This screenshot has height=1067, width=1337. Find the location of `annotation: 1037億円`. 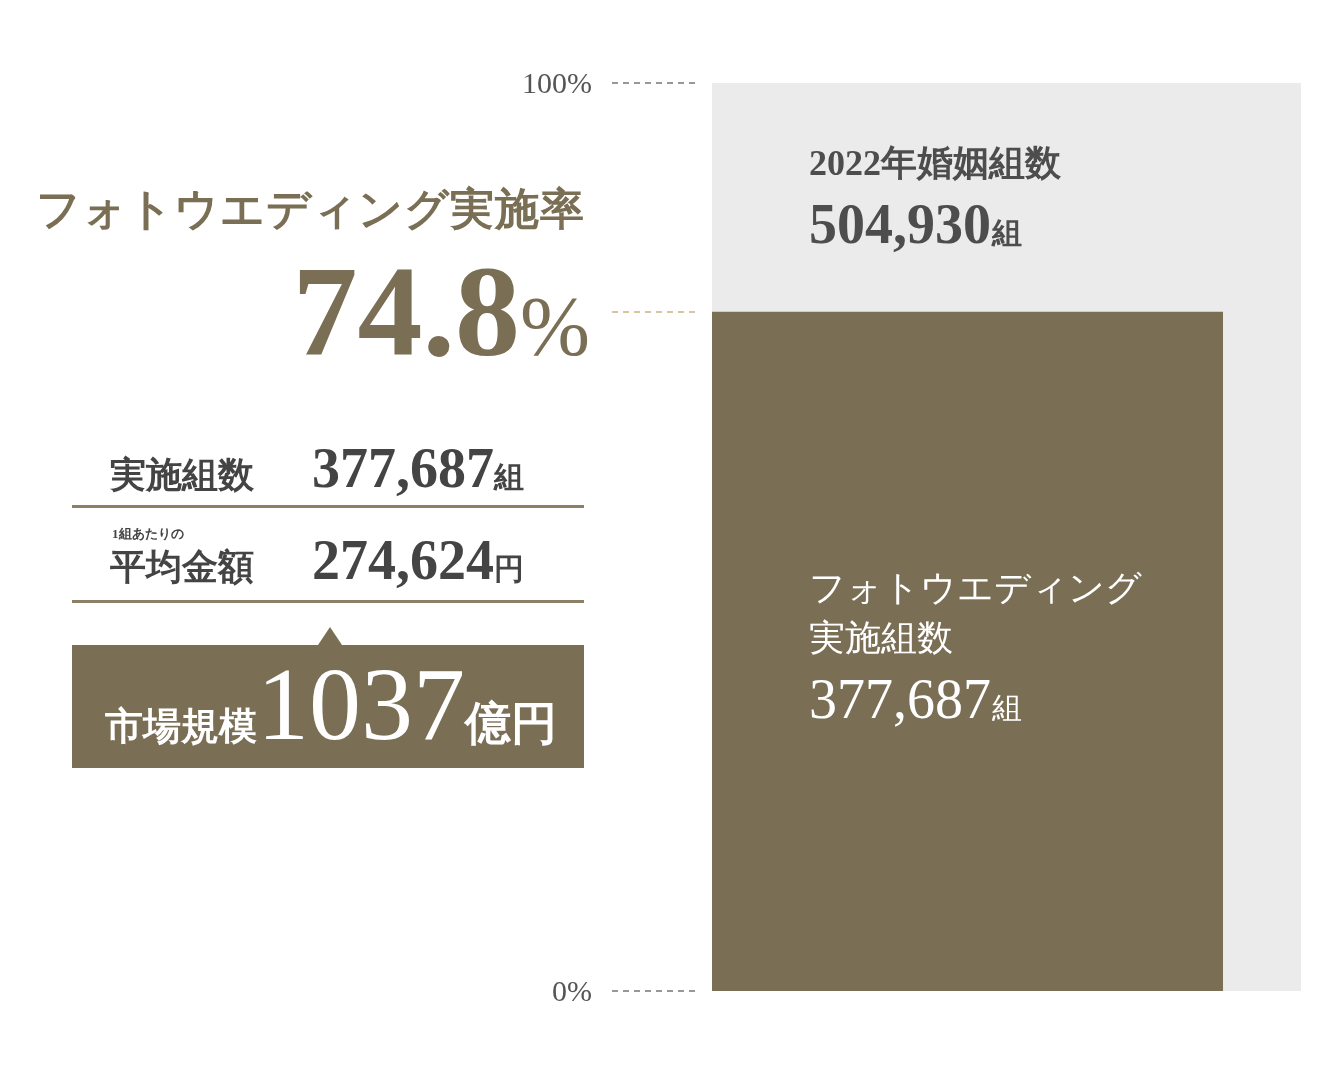

annotation: 1037億円 is located at coordinates (407, 703).